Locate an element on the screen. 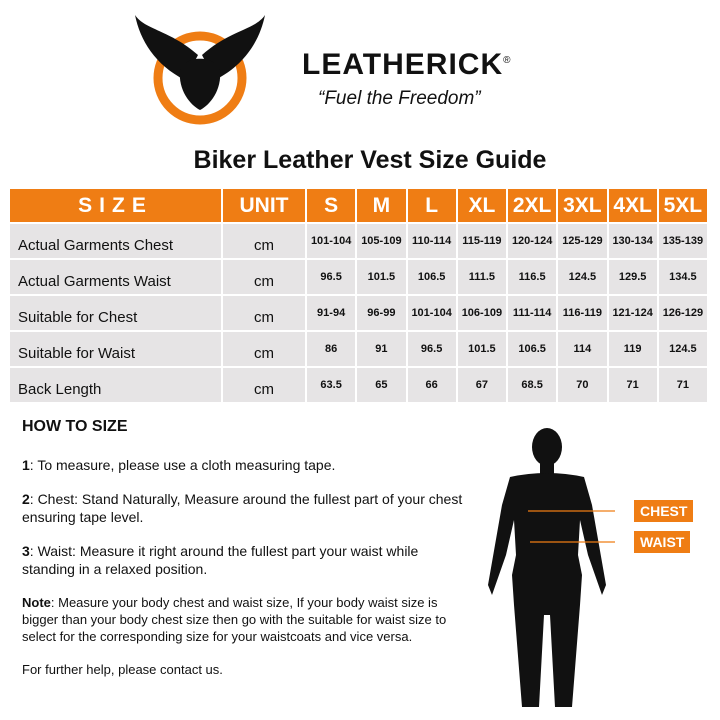 This screenshot has width=720, height=720. value-cell: 67 is located at coordinates (481, 385).